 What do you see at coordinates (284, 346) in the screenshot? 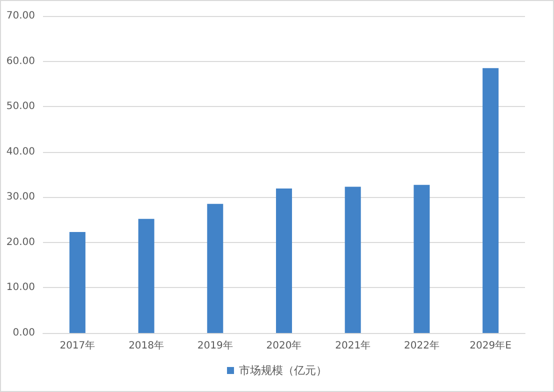
I see `x-tick-label: 2020年` at bounding box center [284, 346].